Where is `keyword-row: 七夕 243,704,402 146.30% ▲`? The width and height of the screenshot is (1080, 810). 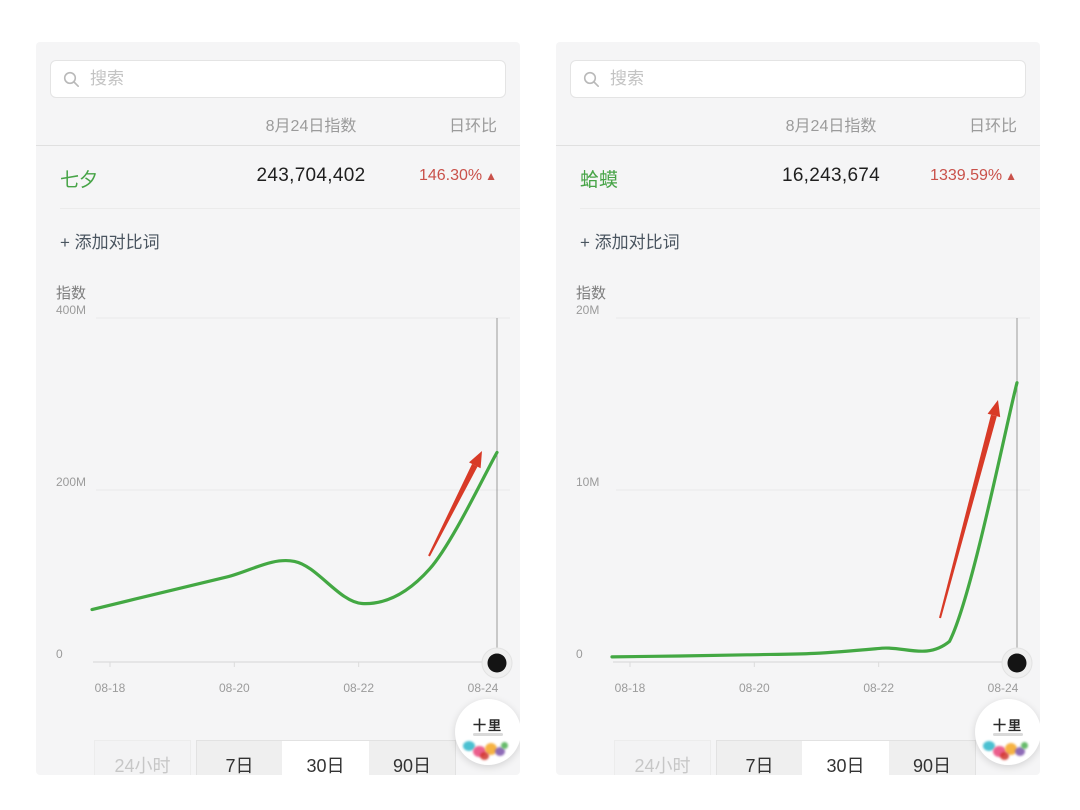
keyword-row: 七夕 243,704,402 146.30% ▲ is located at coordinates (278, 177).